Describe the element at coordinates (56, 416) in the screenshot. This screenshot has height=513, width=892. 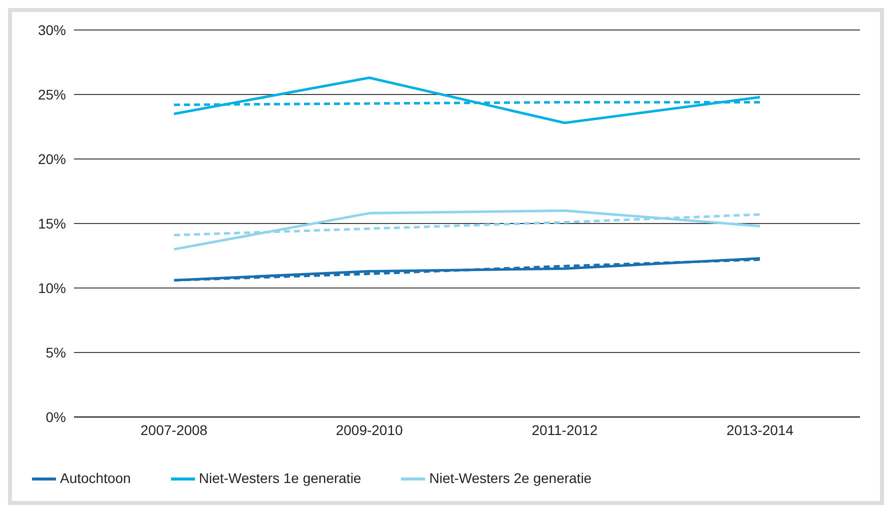
I see `y-tick-label: 0%` at that location.